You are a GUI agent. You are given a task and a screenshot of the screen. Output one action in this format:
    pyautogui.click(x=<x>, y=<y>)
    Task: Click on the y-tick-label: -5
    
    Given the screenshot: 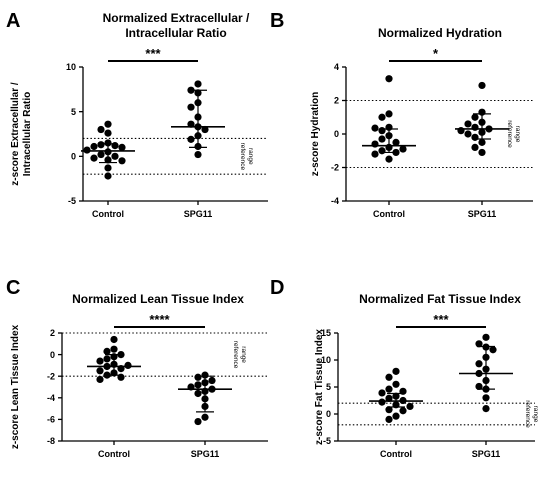 What is the action you would take?
    pyautogui.click(x=327, y=441)
    